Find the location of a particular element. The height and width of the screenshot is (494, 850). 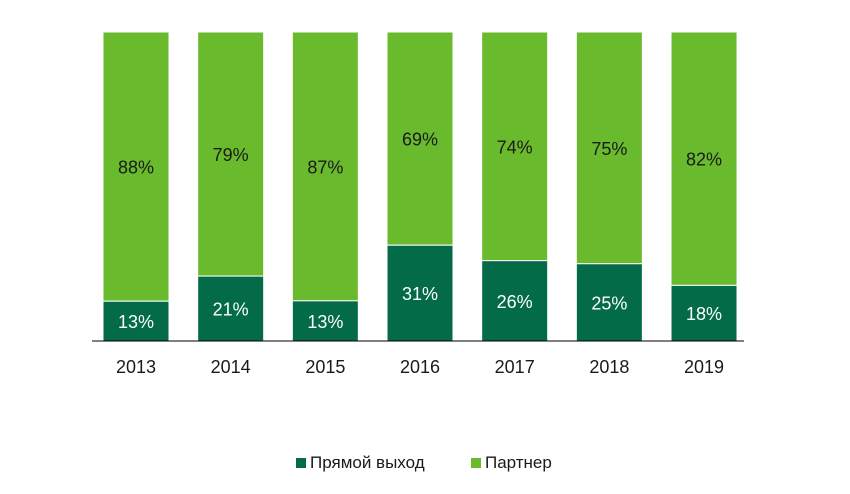

x-tick-label-2013: 2013 is located at coordinates (136, 367).